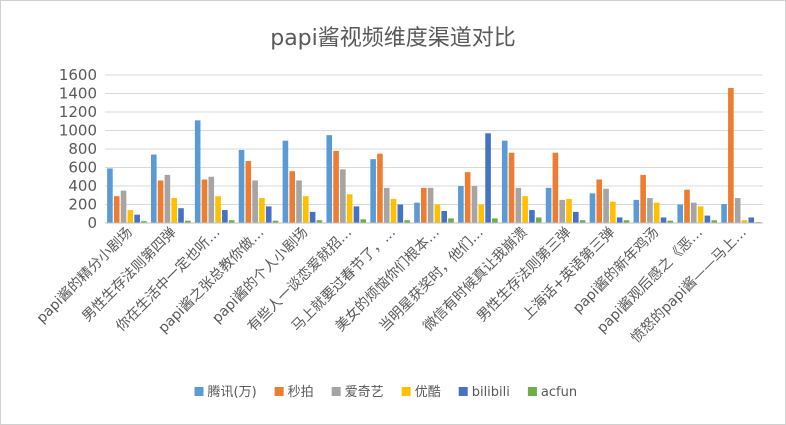 The image size is (786, 425). Describe the element at coordinates (364, 392) in the screenshot. I see `legend-label: 爱奇艺` at that location.